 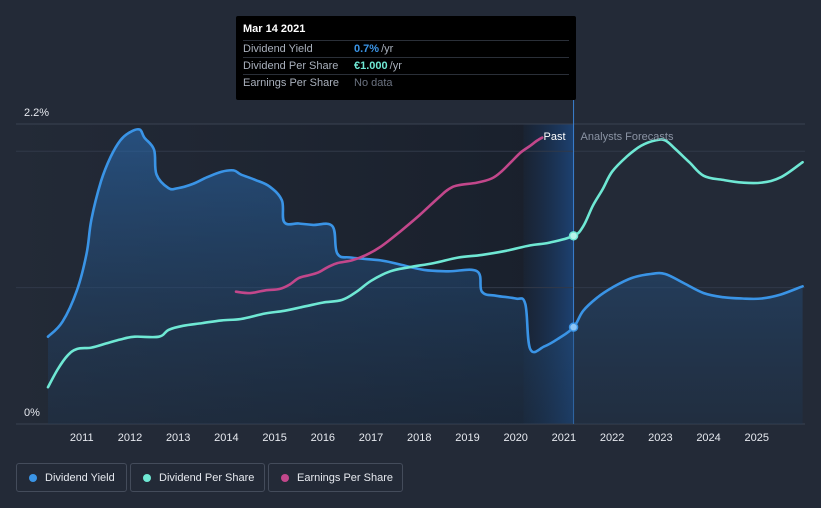 I want to click on x-tick-label: 2021, so click(x=564, y=438).